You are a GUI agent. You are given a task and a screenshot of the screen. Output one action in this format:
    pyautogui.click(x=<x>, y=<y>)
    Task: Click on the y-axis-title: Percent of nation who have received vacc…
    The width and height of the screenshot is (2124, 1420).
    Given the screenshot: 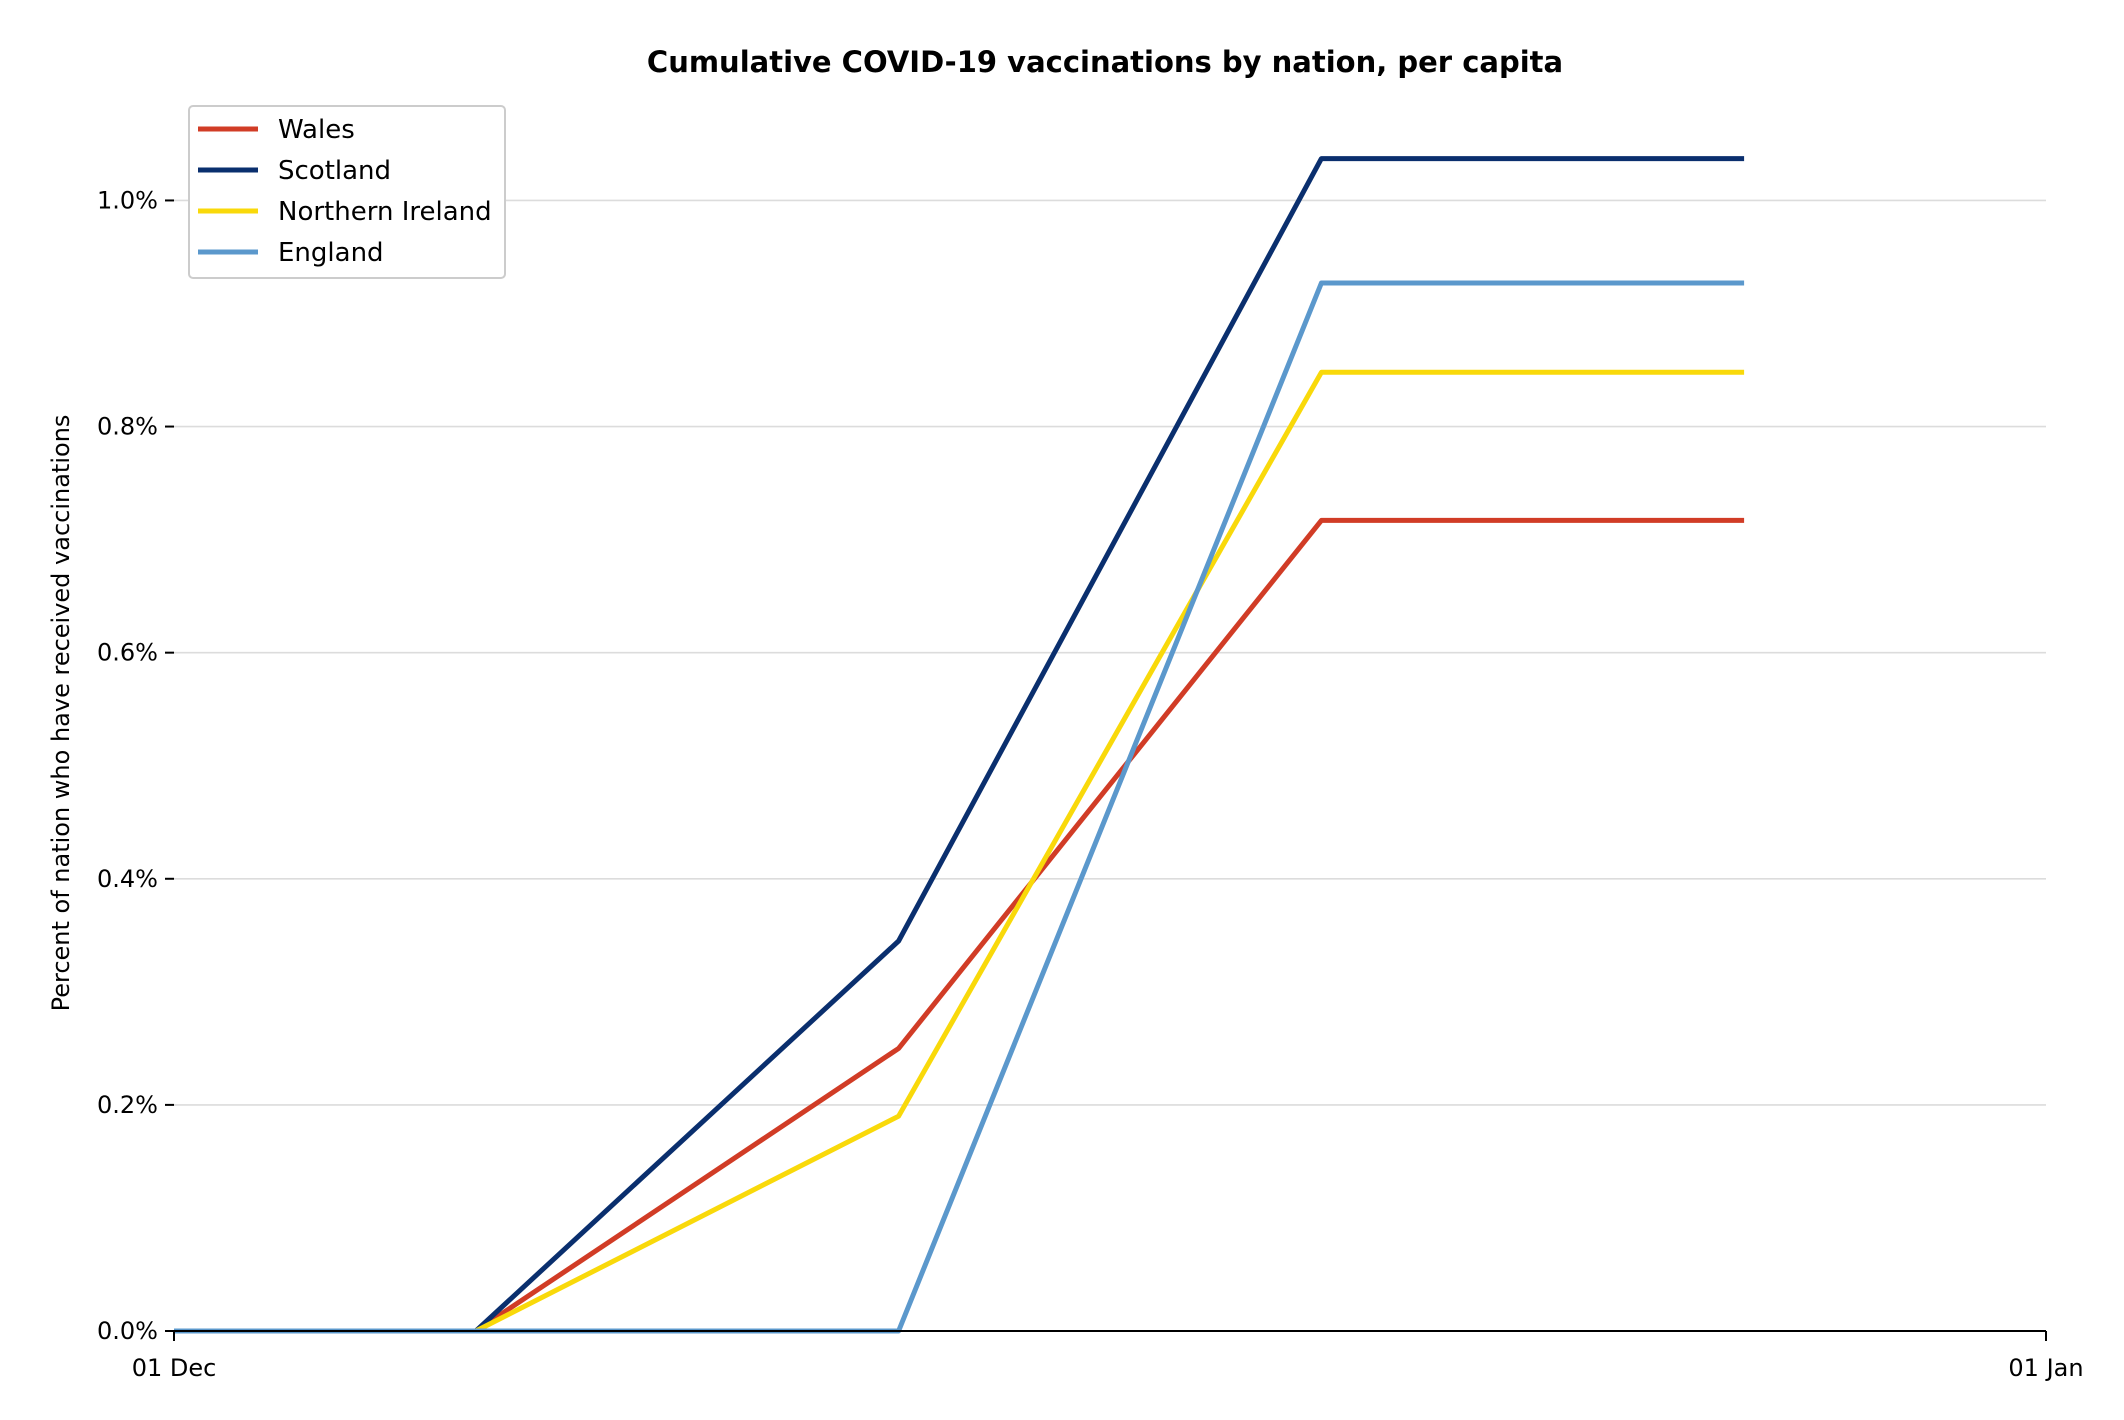 What is the action you would take?
    pyautogui.click(x=61, y=713)
    